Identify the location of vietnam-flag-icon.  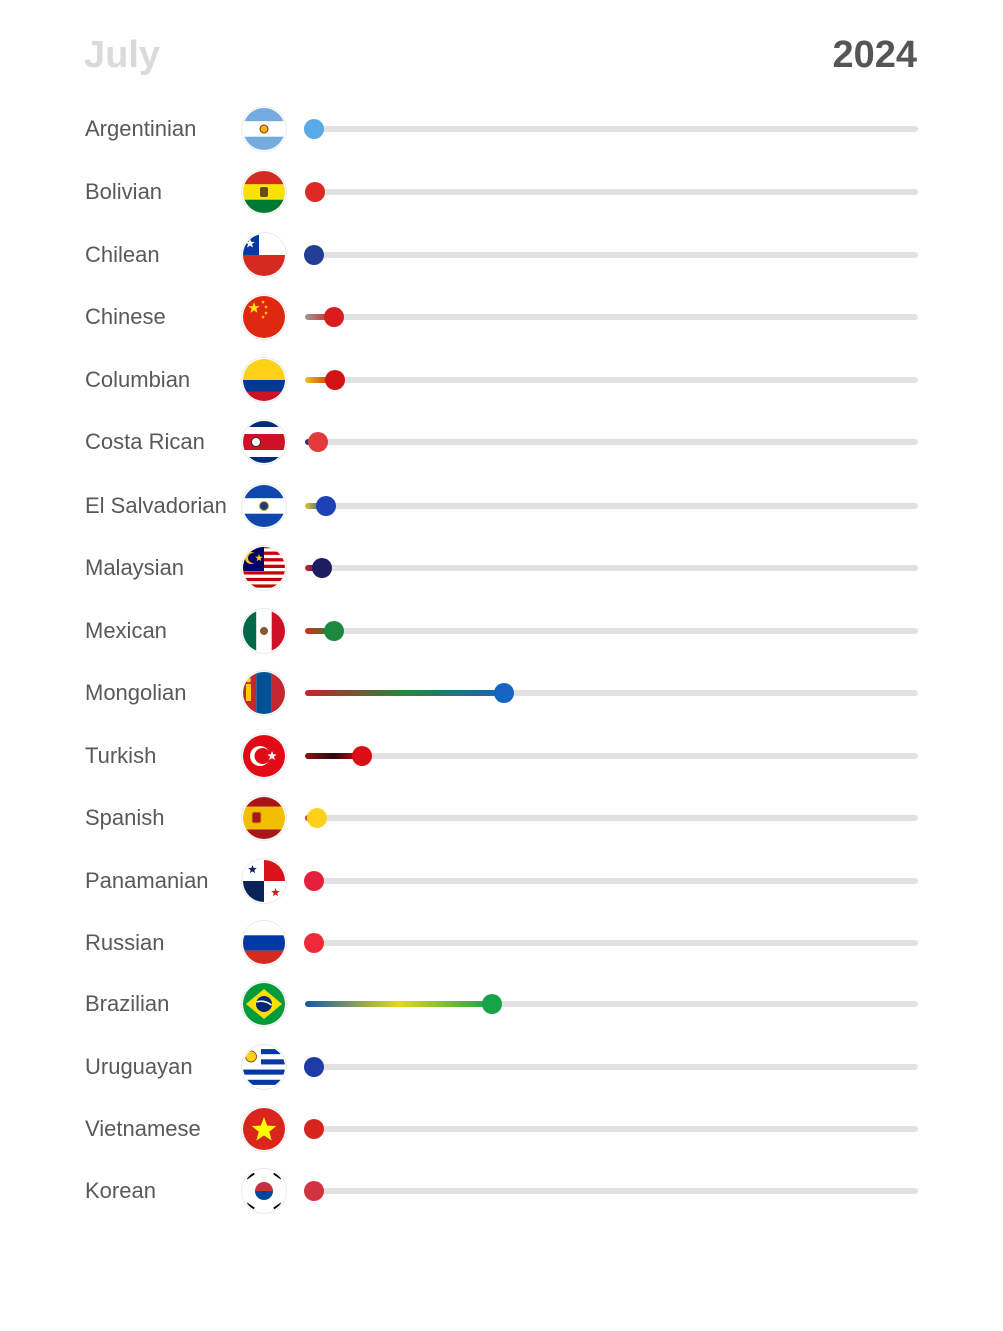
(264, 1129).